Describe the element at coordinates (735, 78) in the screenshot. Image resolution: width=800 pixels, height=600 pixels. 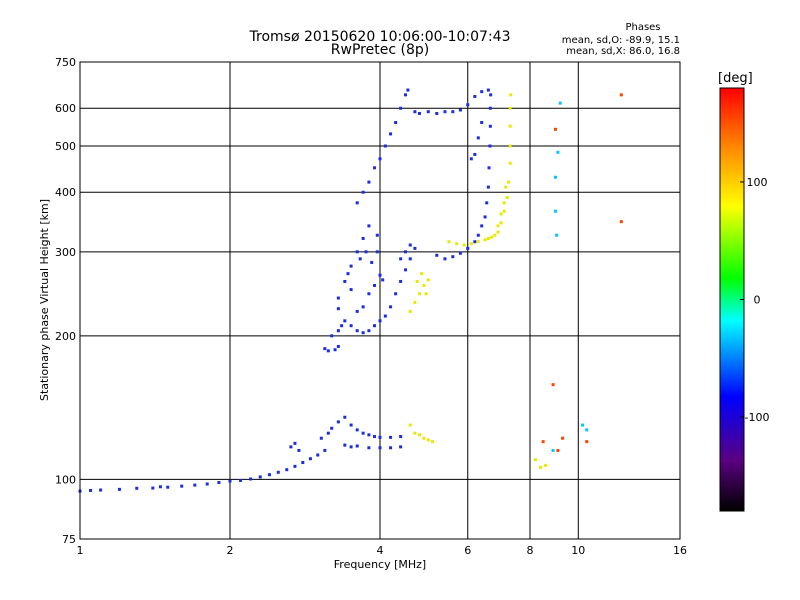
I see `colorbar-label: [deg]` at that location.